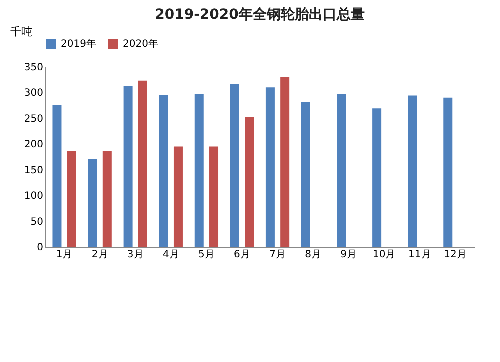  I want to click on x-tick-label: 10月, so click(384, 255).